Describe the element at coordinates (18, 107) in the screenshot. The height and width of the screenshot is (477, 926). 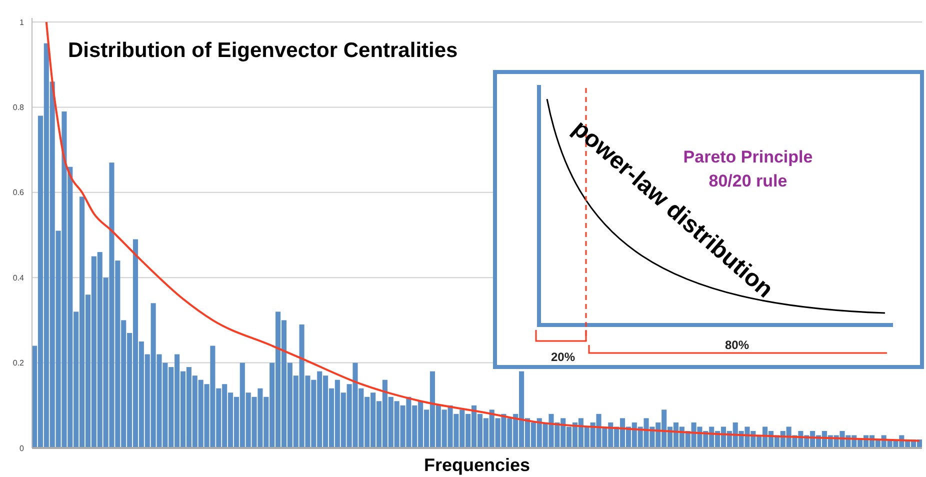
I see `y-tick-label: 0.8` at that location.